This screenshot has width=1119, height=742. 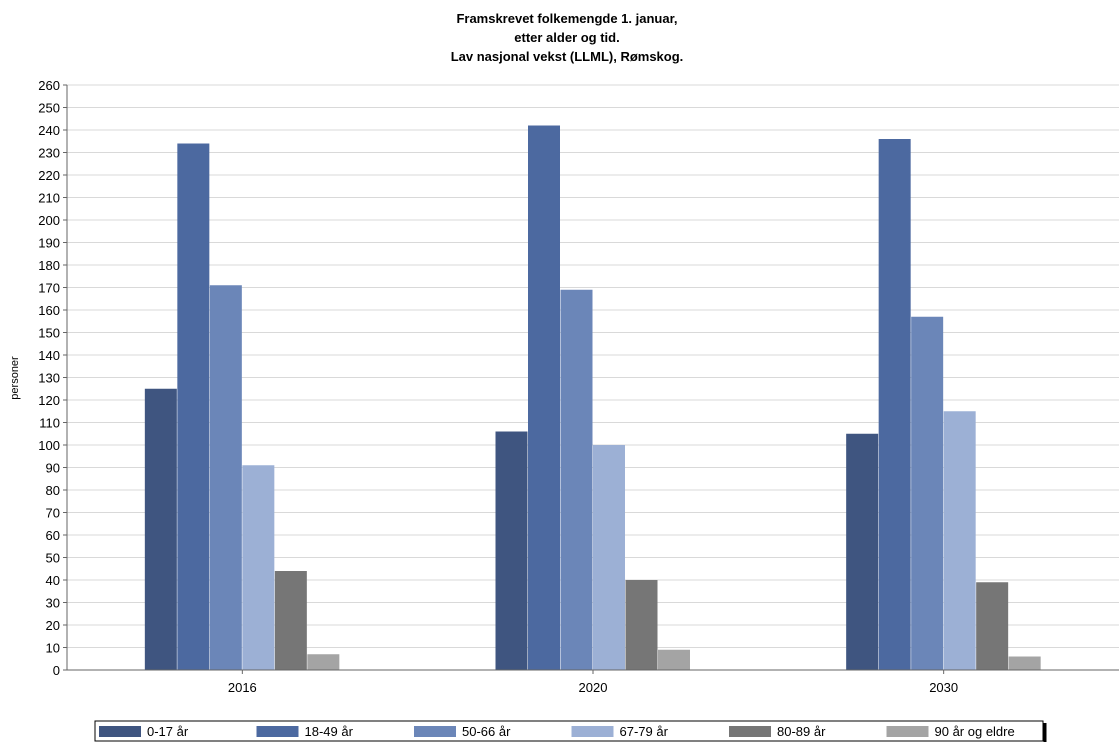 What do you see at coordinates (49, 265) in the screenshot?
I see `y-tick-label: 180` at bounding box center [49, 265].